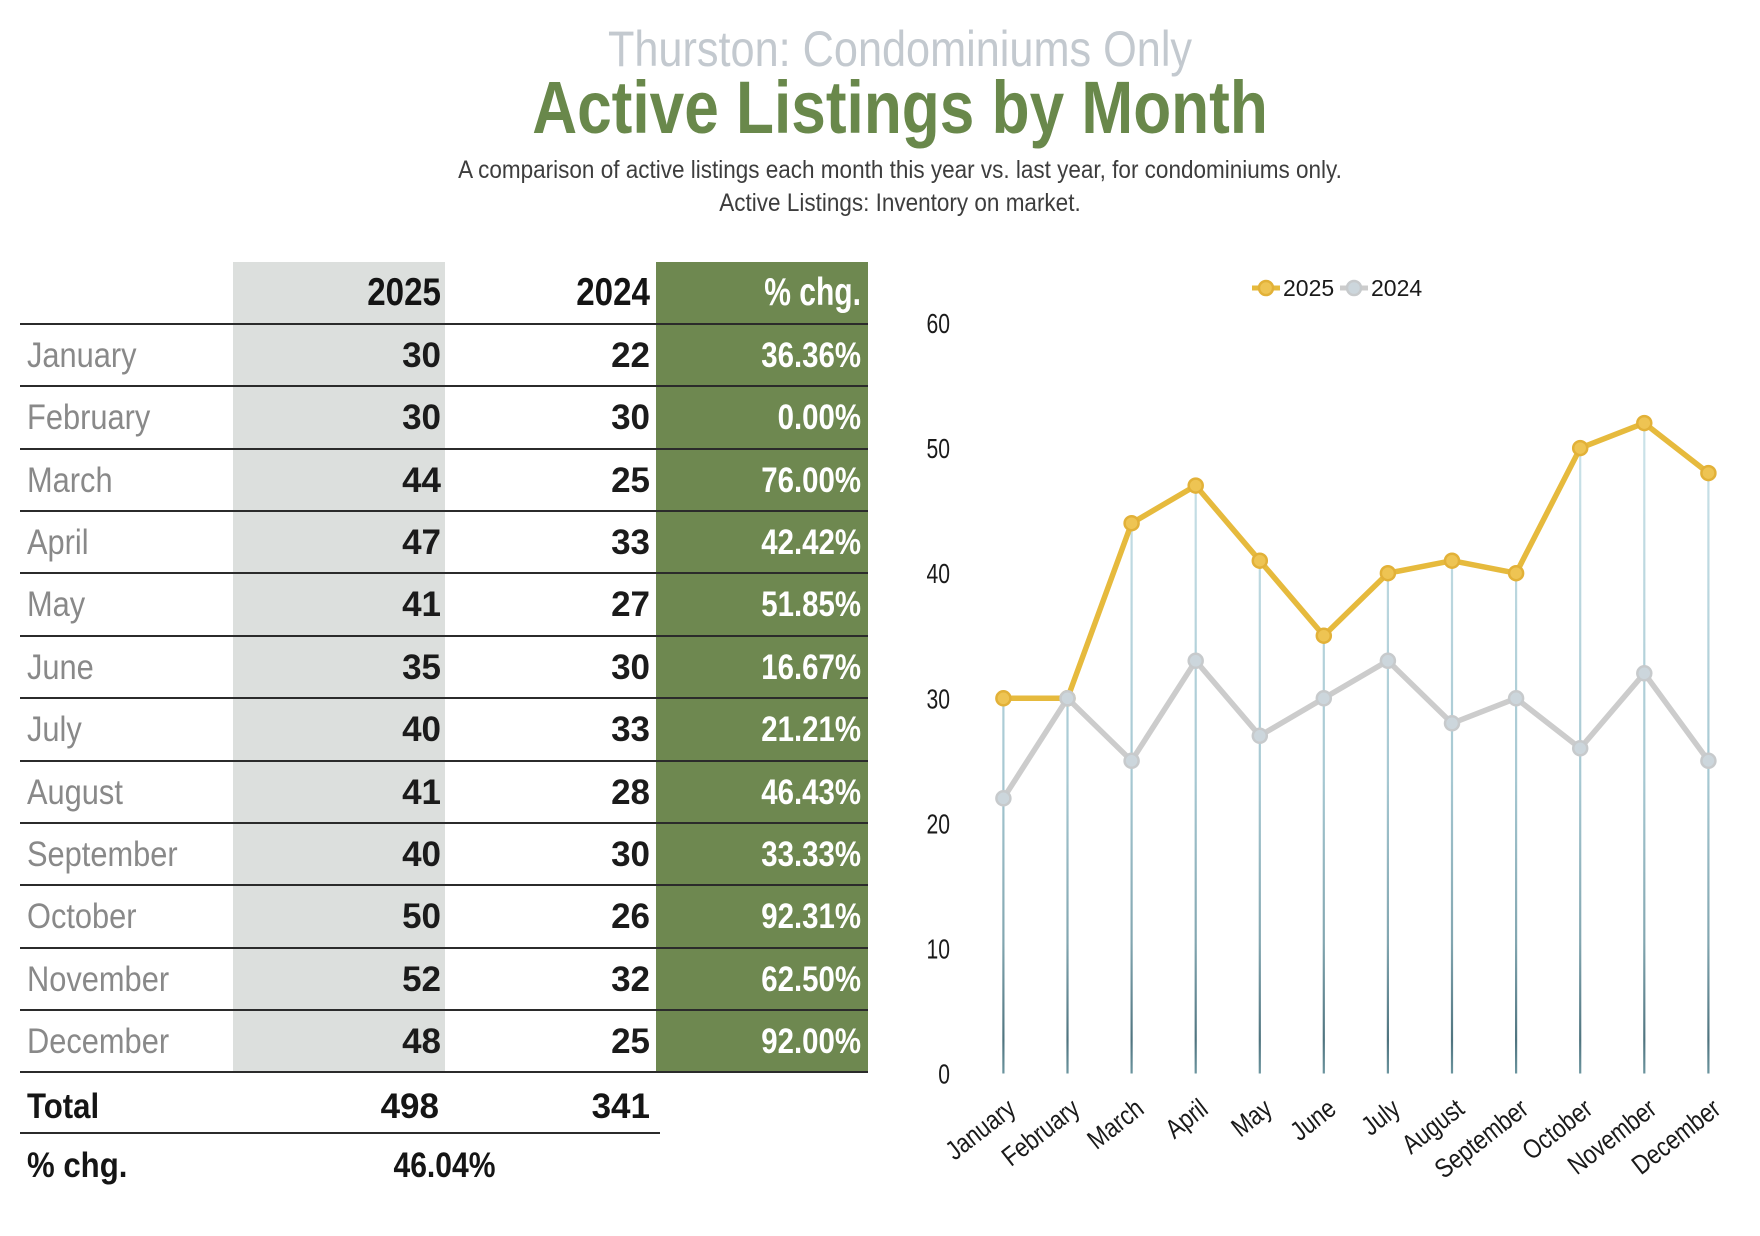 This screenshot has width=1760, height=1236. What do you see at coordinates (1252, 1118) in the screenshot?
I see `svg-text: May` at bounding box center [1252, 1118].